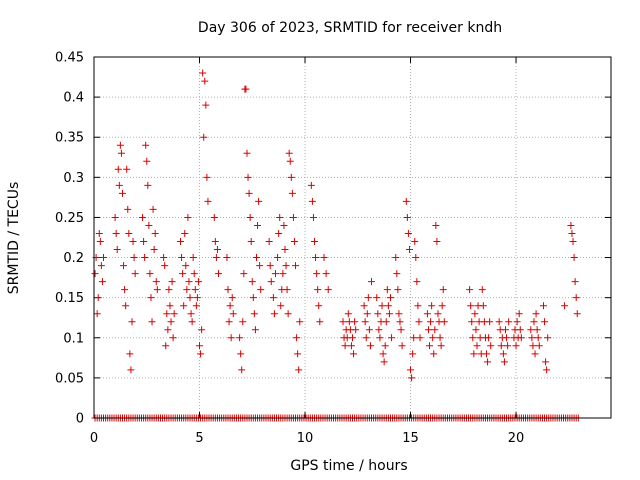 The image size is (640, 480). What do you see at coordinates (69, 218) in the screenshot?
I see `y-tick-label: 0.25` at bounding box center [69, 218].